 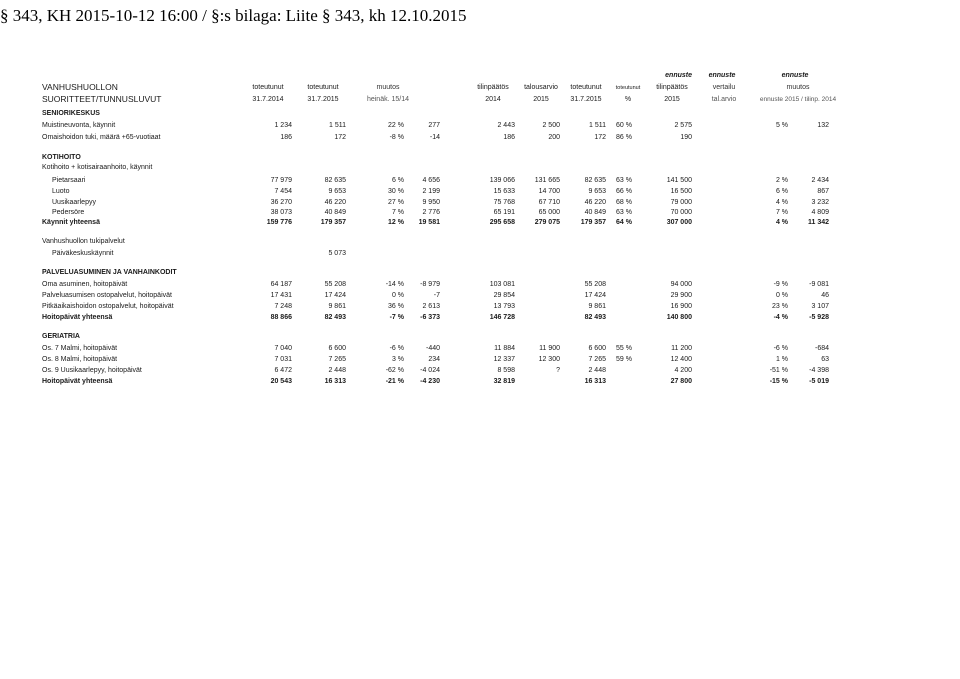 What do you see at coordinates (547, 180) in the screenshot?
I see `cell-c6: 131 665` at bounding box center [547, 180].